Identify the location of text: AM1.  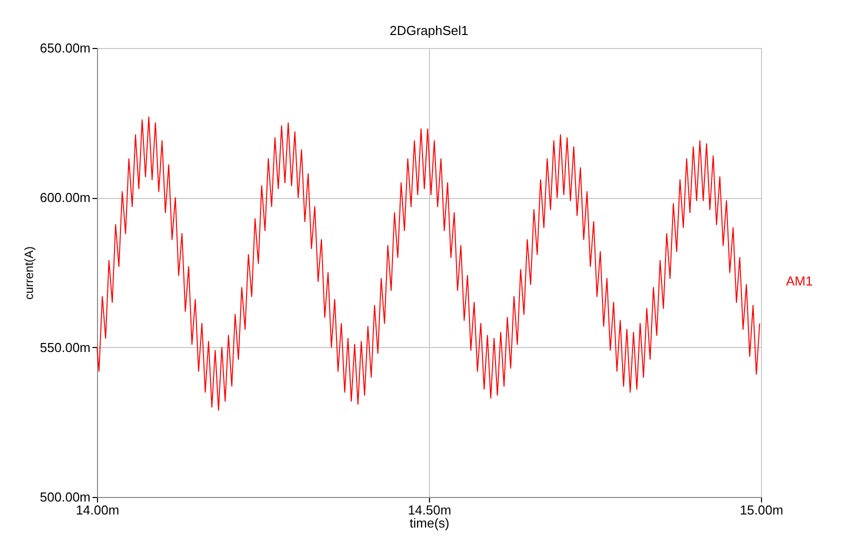
(799, 280).